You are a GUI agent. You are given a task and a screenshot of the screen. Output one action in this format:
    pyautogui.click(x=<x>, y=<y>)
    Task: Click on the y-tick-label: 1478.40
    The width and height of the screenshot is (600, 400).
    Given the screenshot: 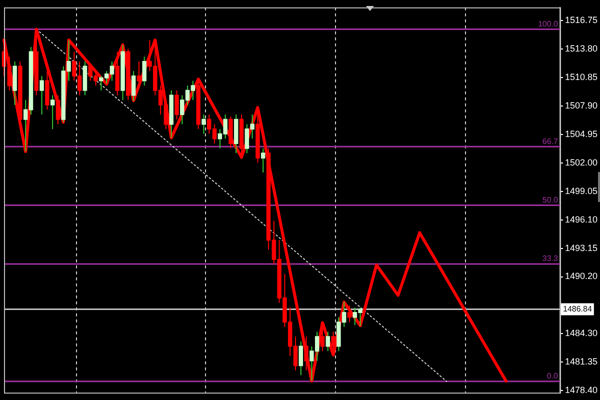 What is the action you would take?
    pyautogui.click(x=581, y=390)
    